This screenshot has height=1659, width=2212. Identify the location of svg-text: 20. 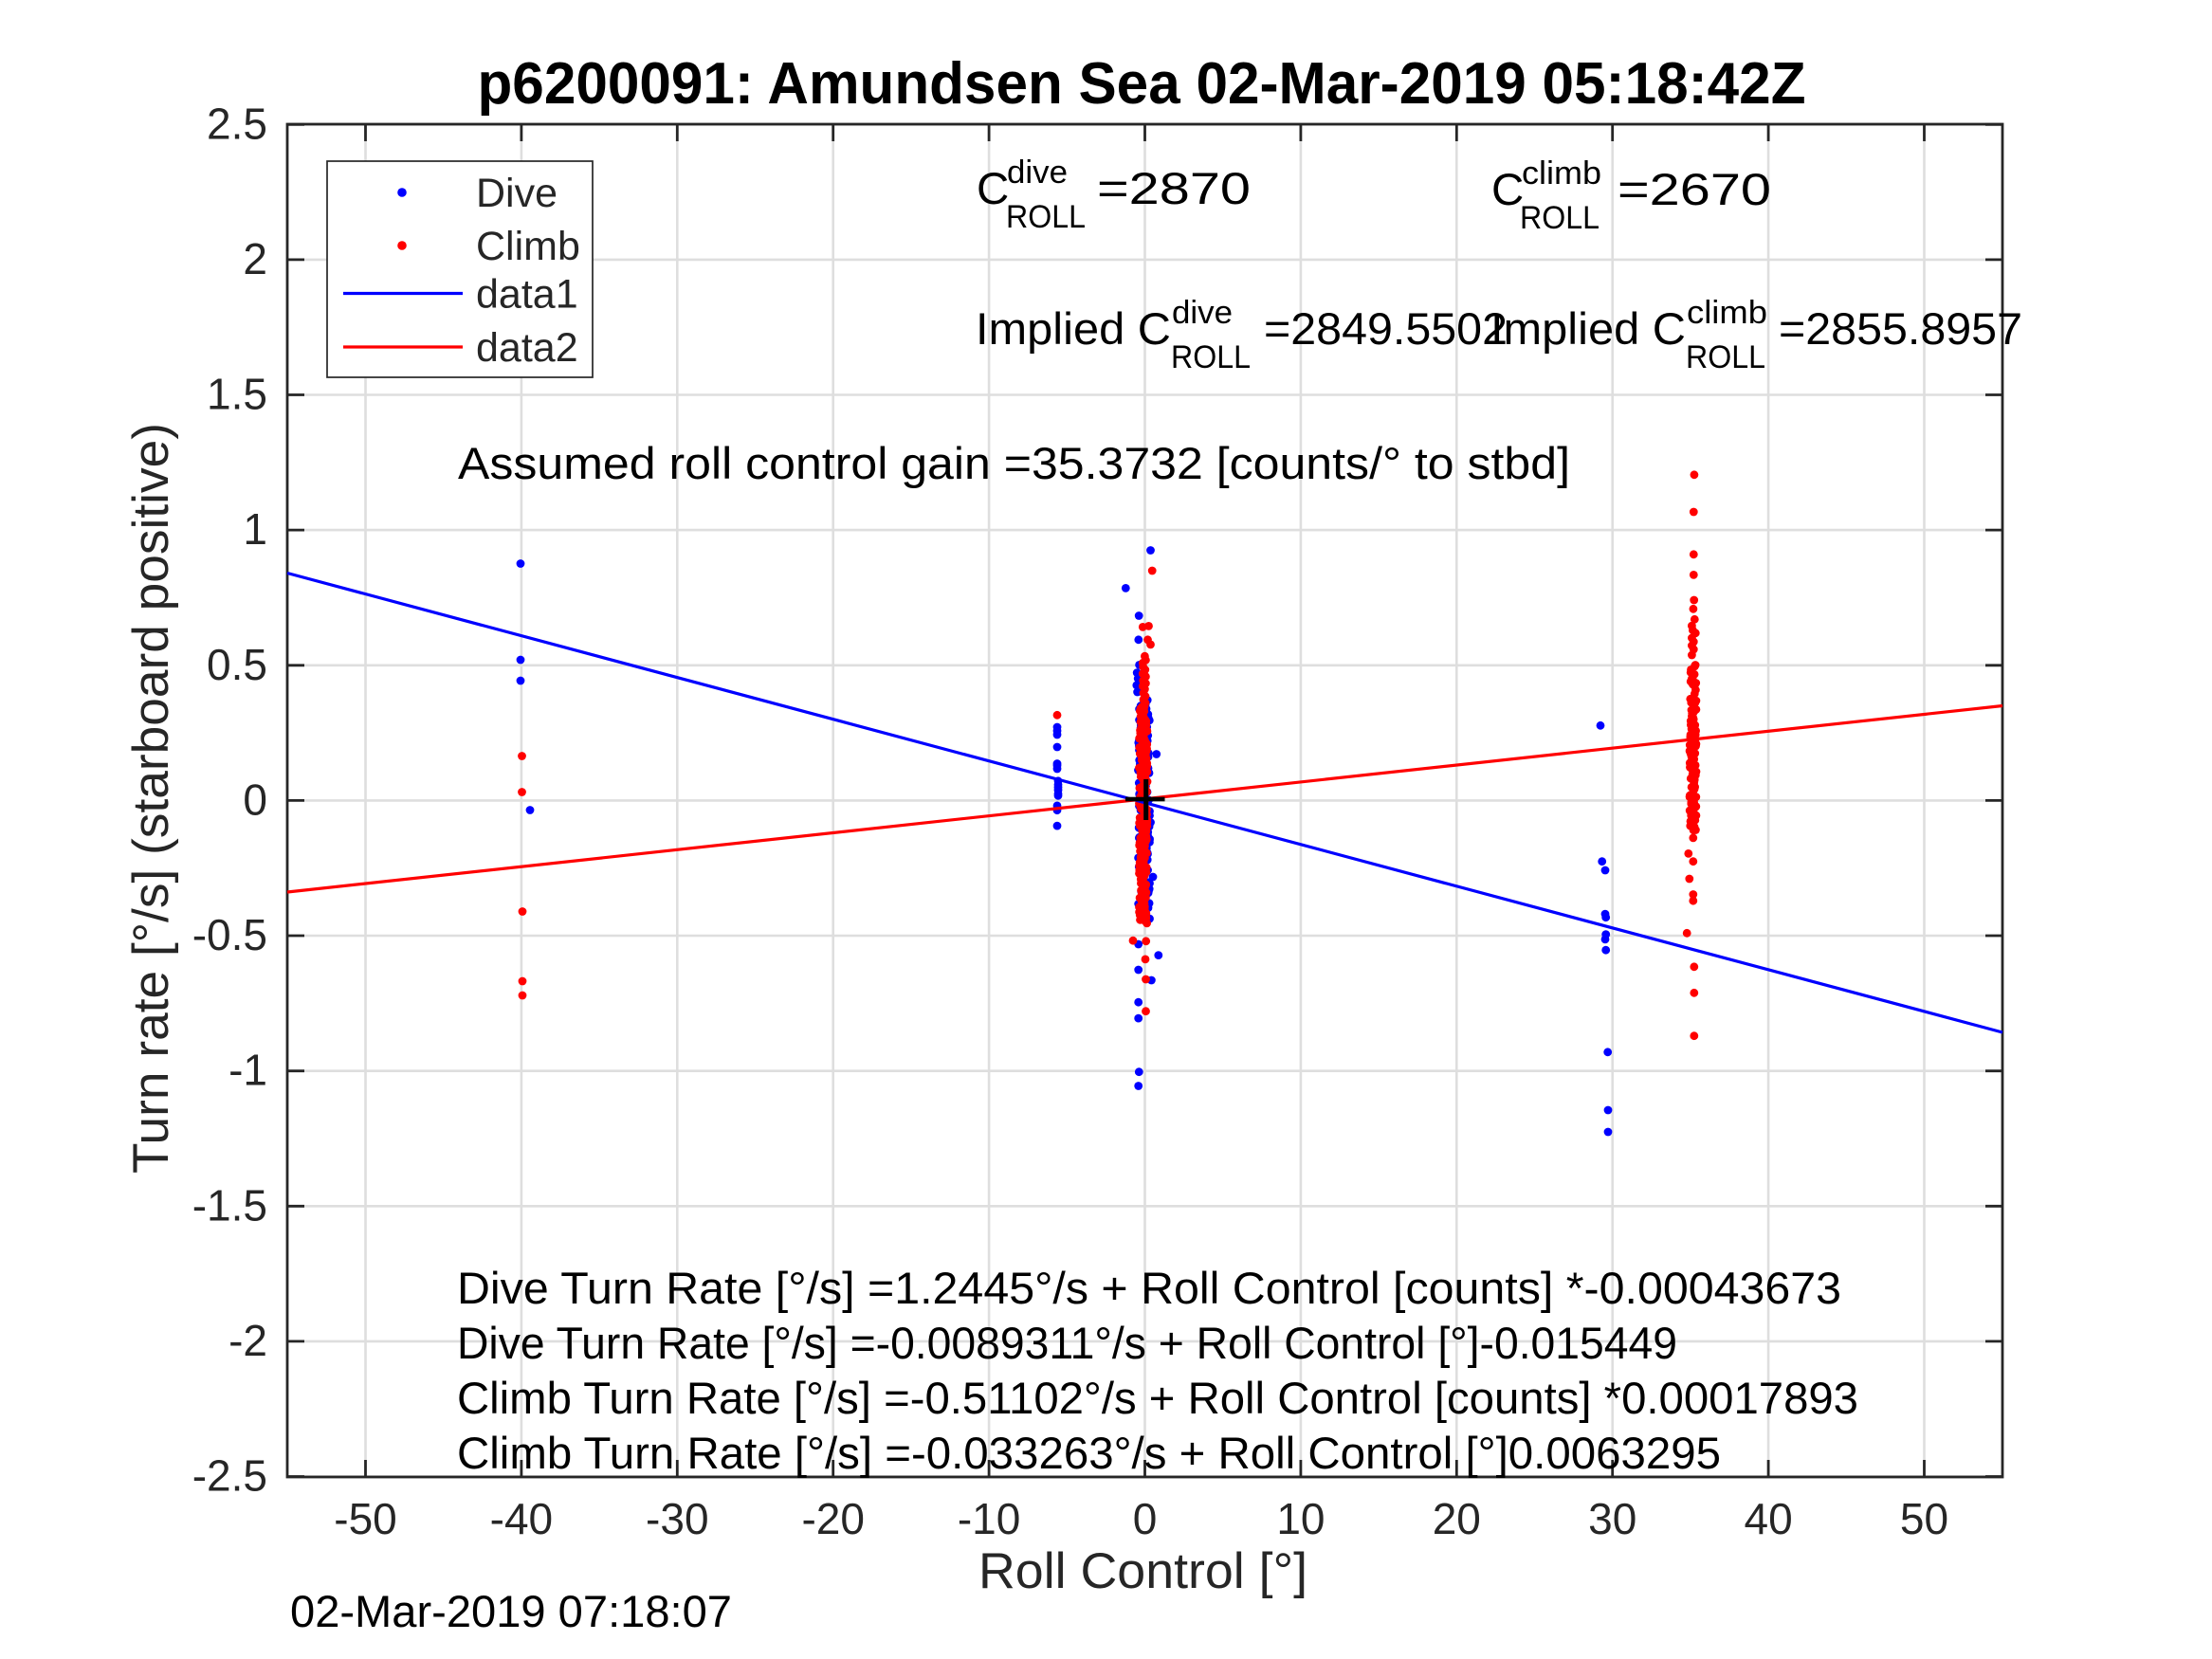
(1457, 1518).